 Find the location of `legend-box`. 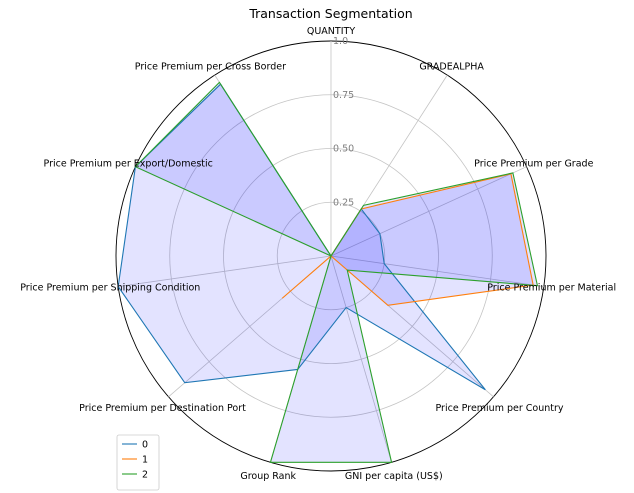

legend-box is located at coordinates (138, 462).